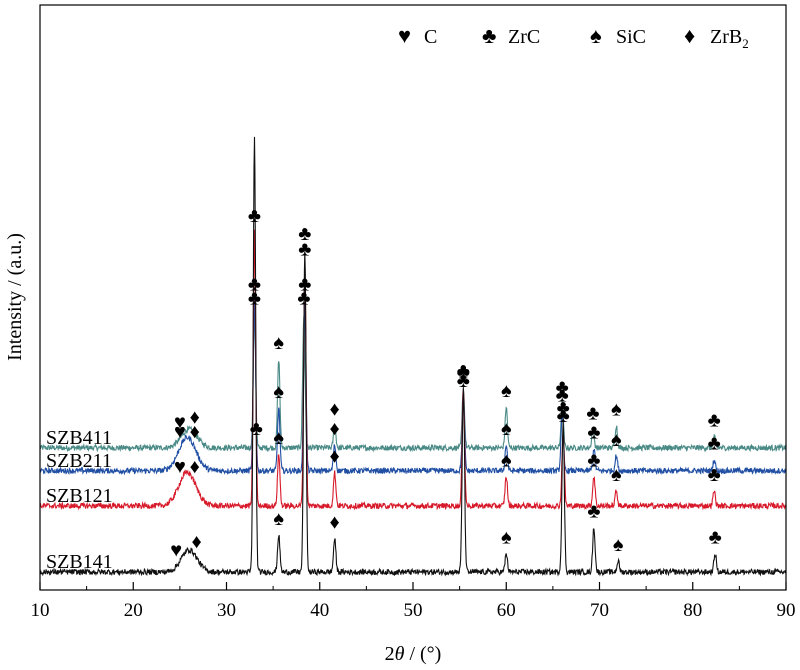  What do you see at coordinates (417, 35) in the screenshot?
I see `legend-item: ♥ C` at bounding box center [417, 35].